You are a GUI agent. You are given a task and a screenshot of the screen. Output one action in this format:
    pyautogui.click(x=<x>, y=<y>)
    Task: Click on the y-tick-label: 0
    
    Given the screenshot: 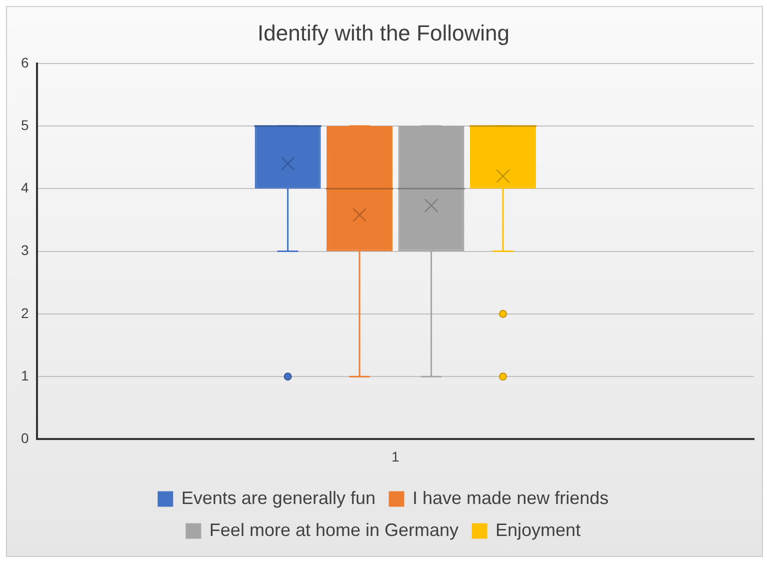 What is the action you would take?
    pyautogui.click(x=24, y=438)
    